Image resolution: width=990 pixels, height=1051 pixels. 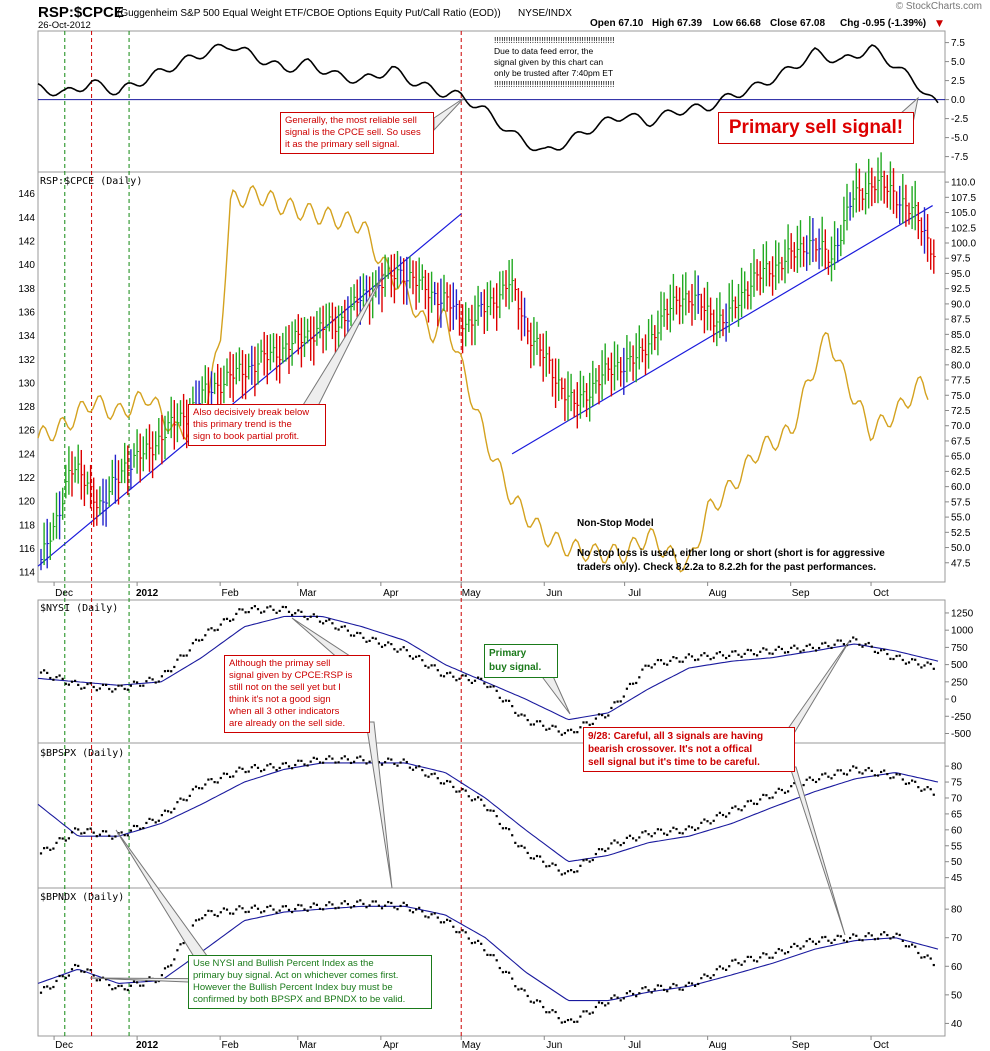 What do you see at coordinates (961, 304) in the screenshot?
I see `right-tick-label: 90.0` at bounding box center [961, 304].